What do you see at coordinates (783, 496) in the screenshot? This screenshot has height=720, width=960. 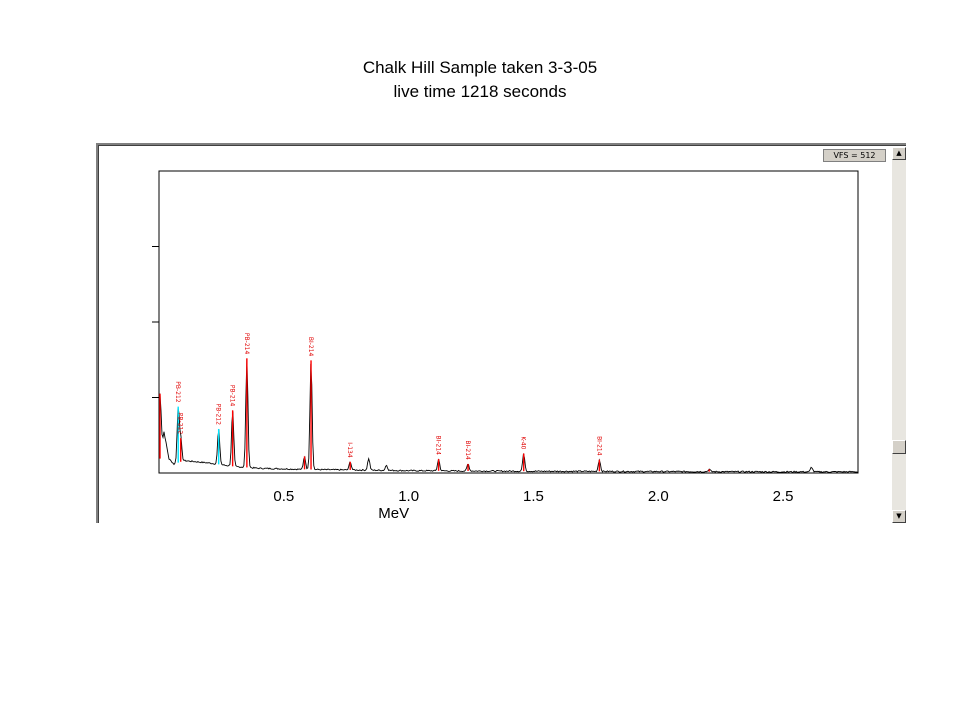 I see `x-tick-label: 2.5` at bounding box center [783, 496].